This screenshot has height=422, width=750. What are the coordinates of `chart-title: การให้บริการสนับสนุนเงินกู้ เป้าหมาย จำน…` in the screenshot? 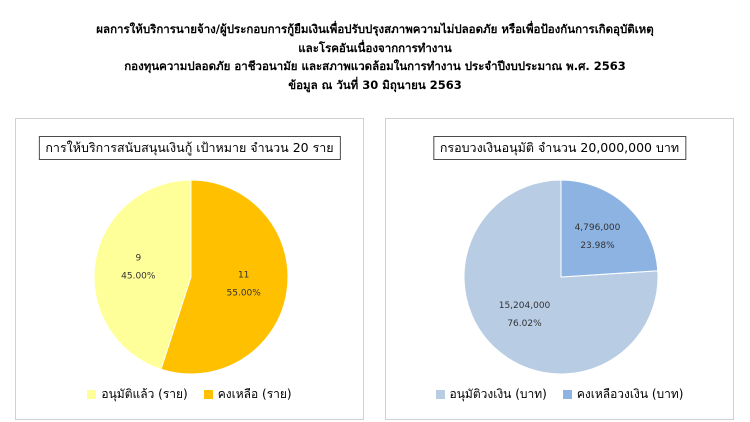 It's located at (189, 148).